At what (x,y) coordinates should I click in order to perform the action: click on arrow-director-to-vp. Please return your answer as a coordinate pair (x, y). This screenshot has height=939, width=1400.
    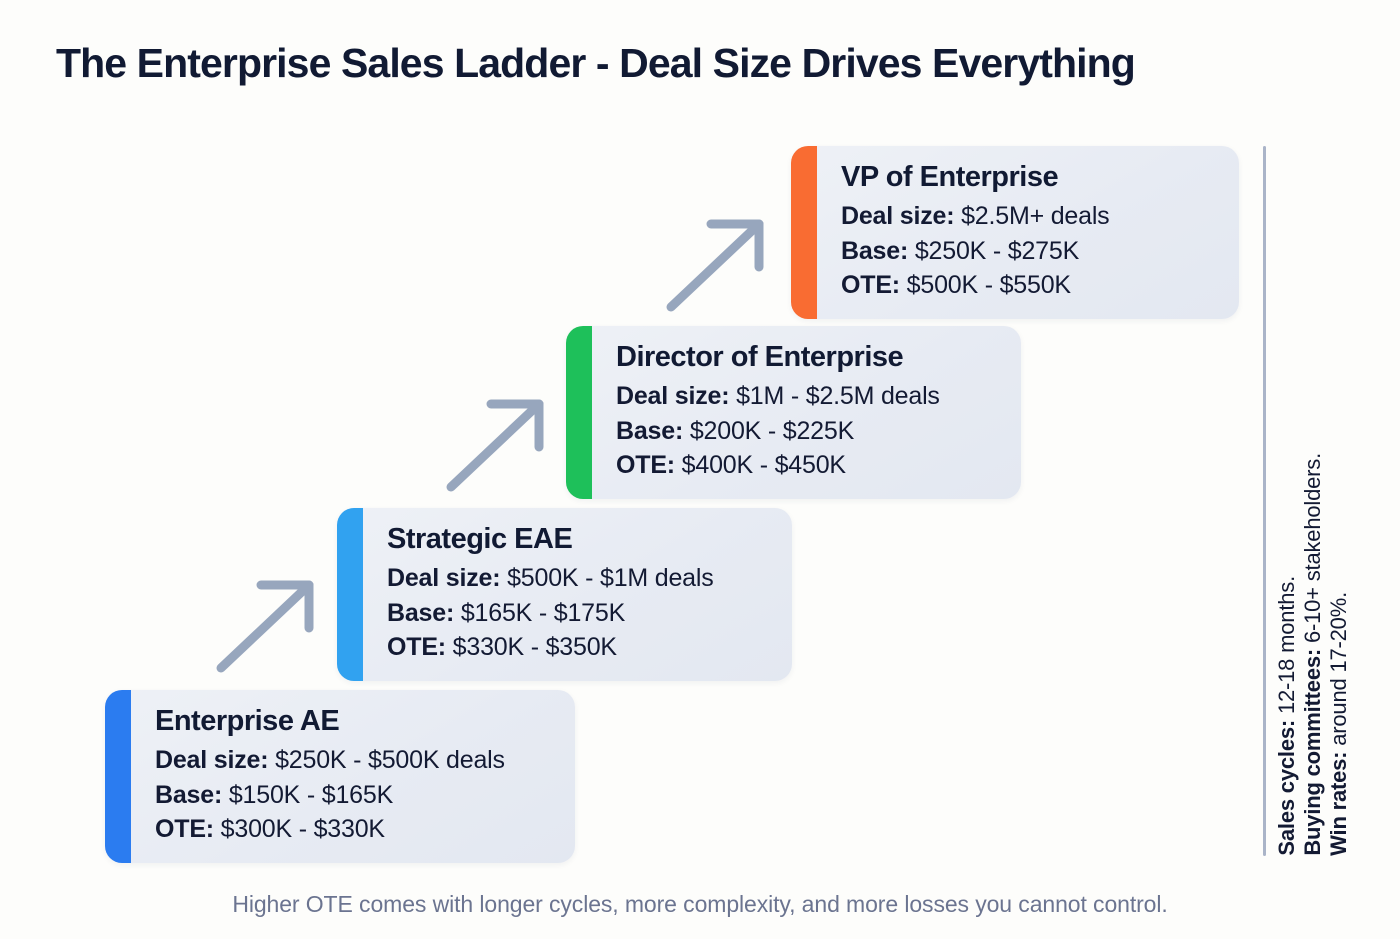
    Looking at the image, I should click on (715, 265).